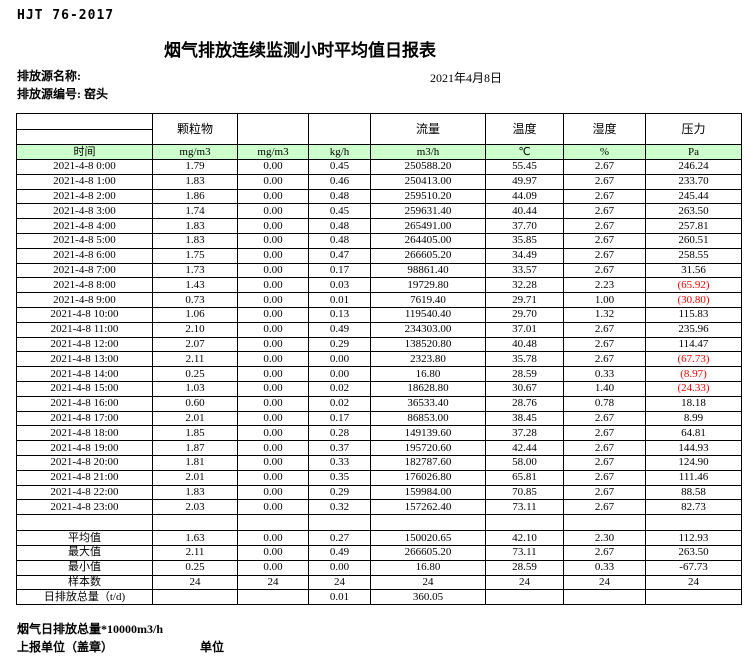  I want to click on time-cell: 2021-4-8 16:00, so click(84, 403).